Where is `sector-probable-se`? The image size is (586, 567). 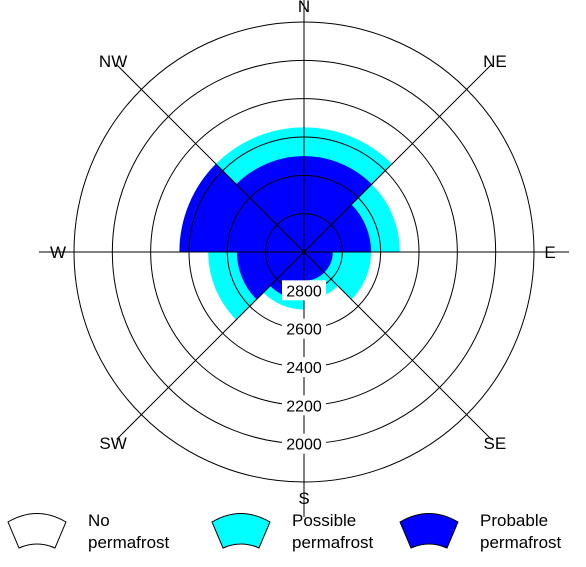
sector-probable-se is located at coordinates (318, 262).